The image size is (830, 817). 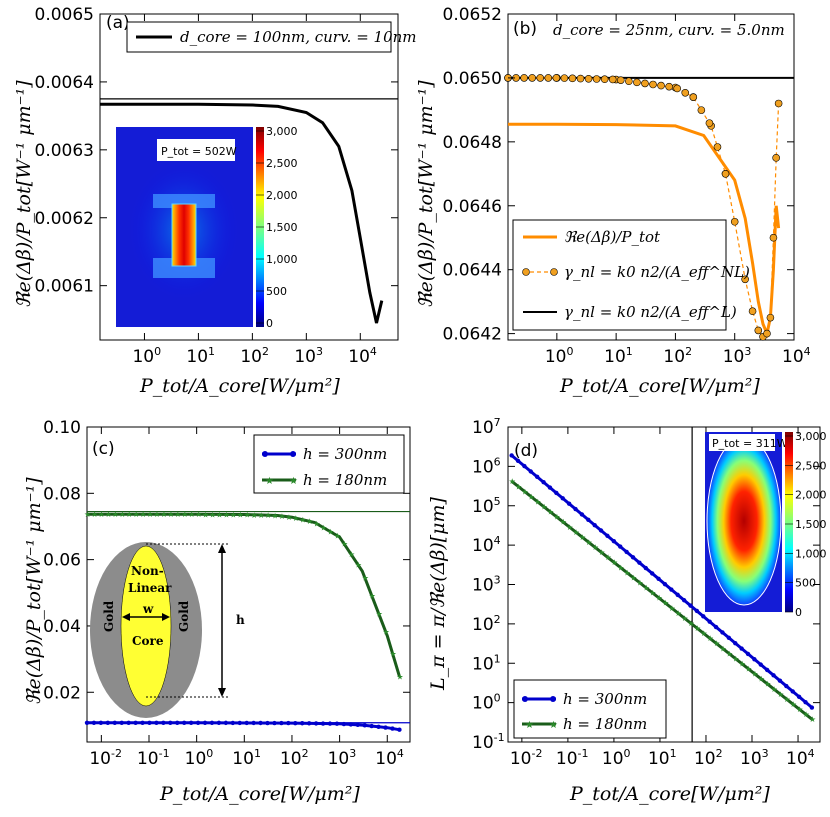 I want to click on panel-a-ytick-label-4: 0.0065, so click(x=64, y=15).